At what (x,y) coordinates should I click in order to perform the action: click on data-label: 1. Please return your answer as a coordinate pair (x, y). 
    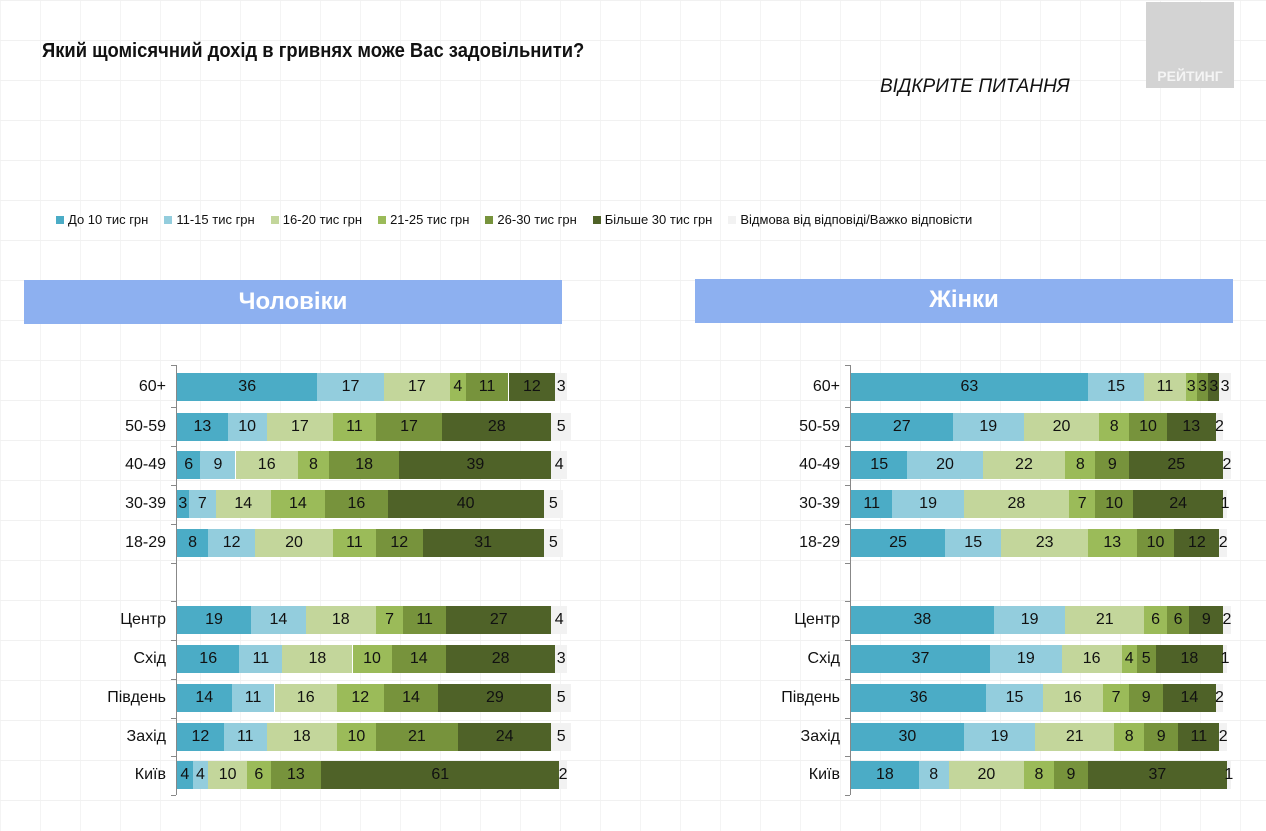
    Looking at the image, I should click on (1225, 503).